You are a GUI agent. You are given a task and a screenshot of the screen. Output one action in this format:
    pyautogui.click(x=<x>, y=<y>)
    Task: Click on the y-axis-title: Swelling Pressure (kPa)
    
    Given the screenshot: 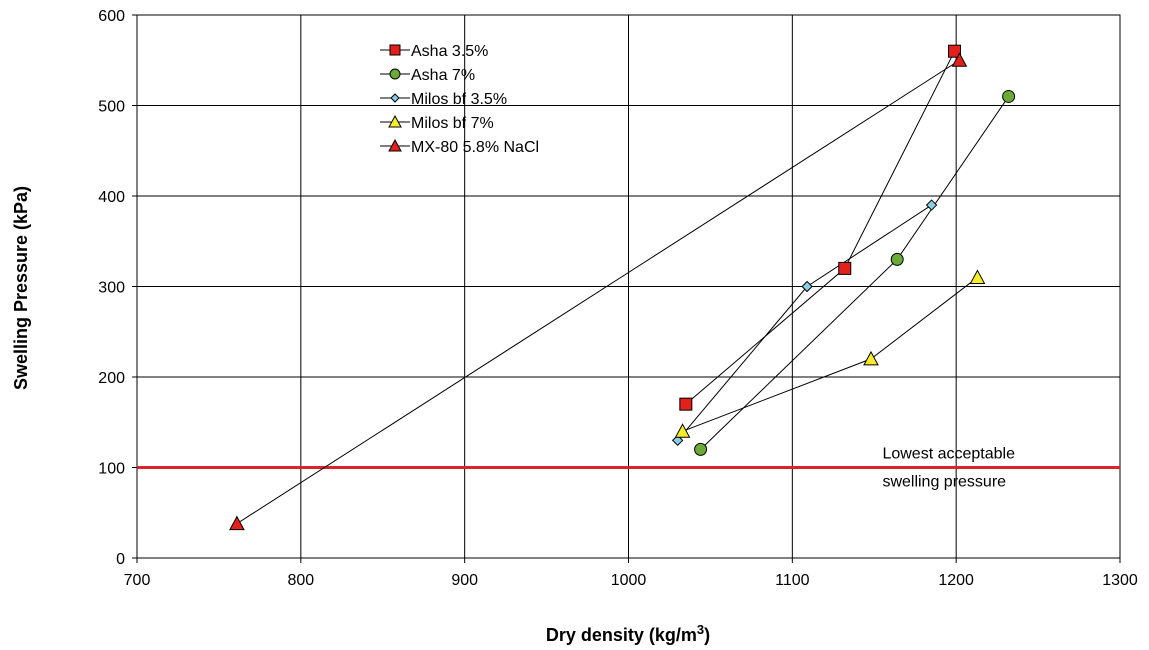 What is the action you would take?
    pyautogui.click(x=21, y=288)
    